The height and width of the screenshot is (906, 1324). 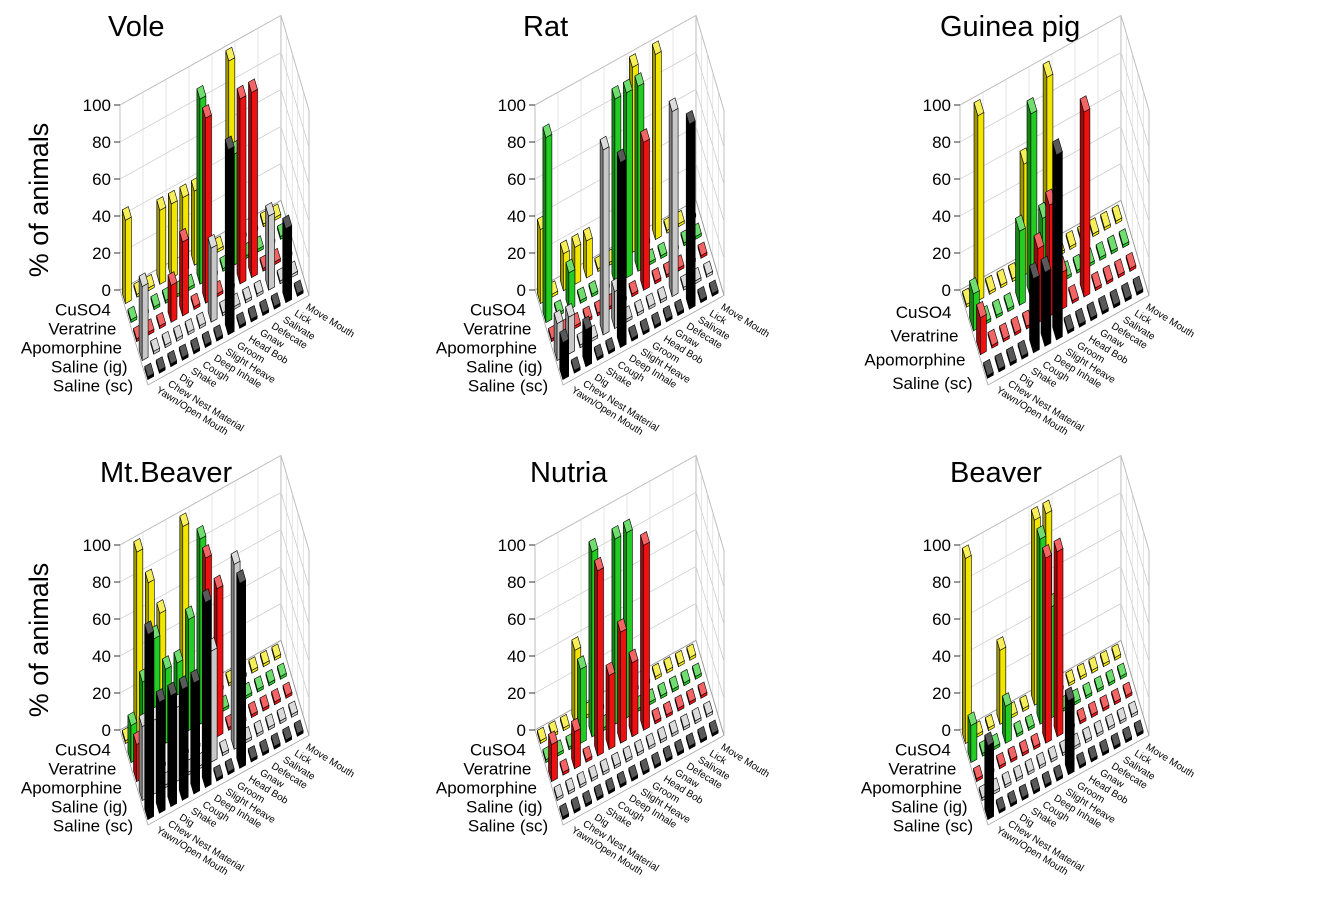 I want to click on bar-saline-ig--7, so click(x=627, y=754).